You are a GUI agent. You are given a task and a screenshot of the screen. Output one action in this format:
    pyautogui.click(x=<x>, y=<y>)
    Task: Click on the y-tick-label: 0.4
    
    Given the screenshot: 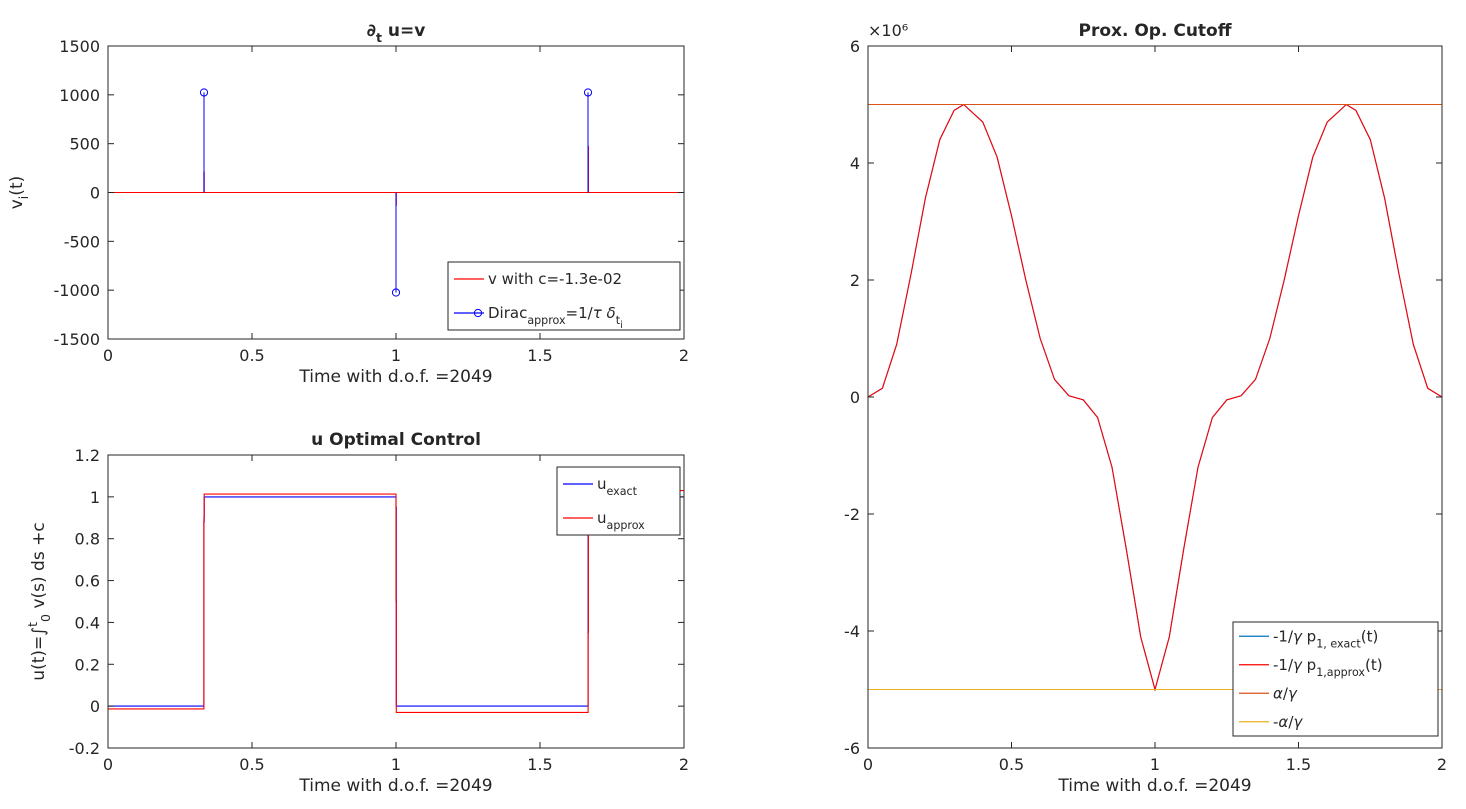 What is the action you would take?
    pyautogui.click(x=87, y=622)
    